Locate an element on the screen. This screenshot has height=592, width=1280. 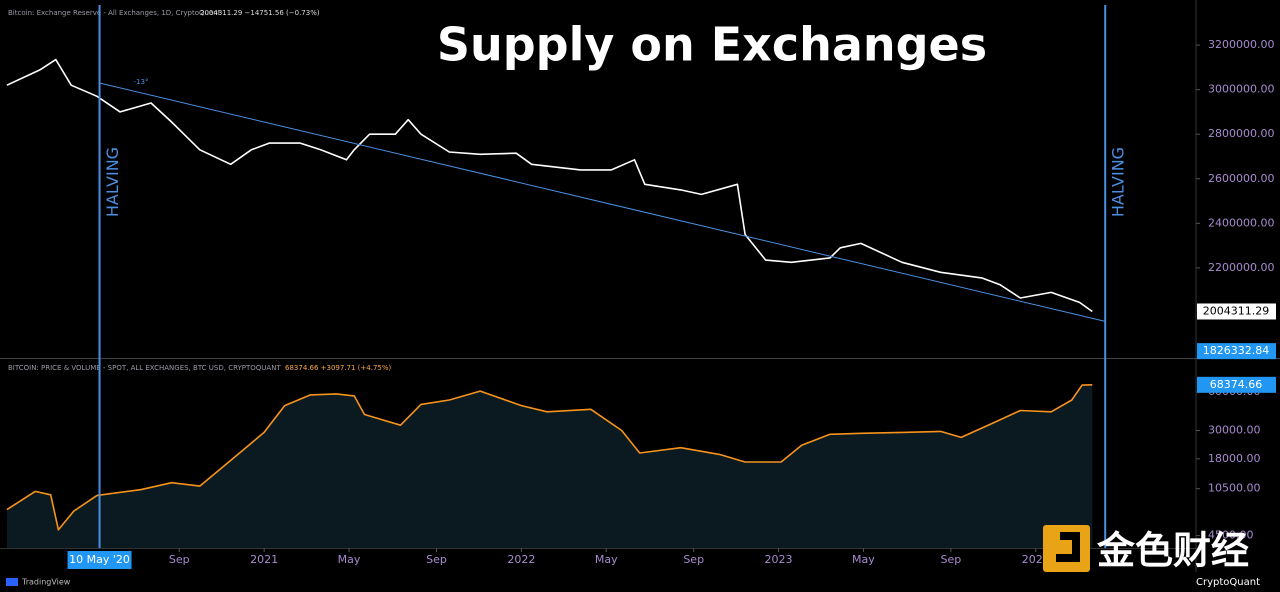
panel-header-values: 68374.66 +3097.71 (+4.75%) is located at coordinates (338, 368).